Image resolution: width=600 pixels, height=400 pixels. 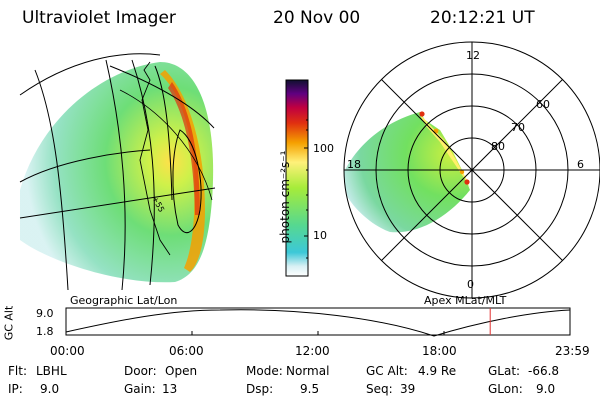 I want to click on image-time: 20:12:21 UT, so click(x=482, y=18).